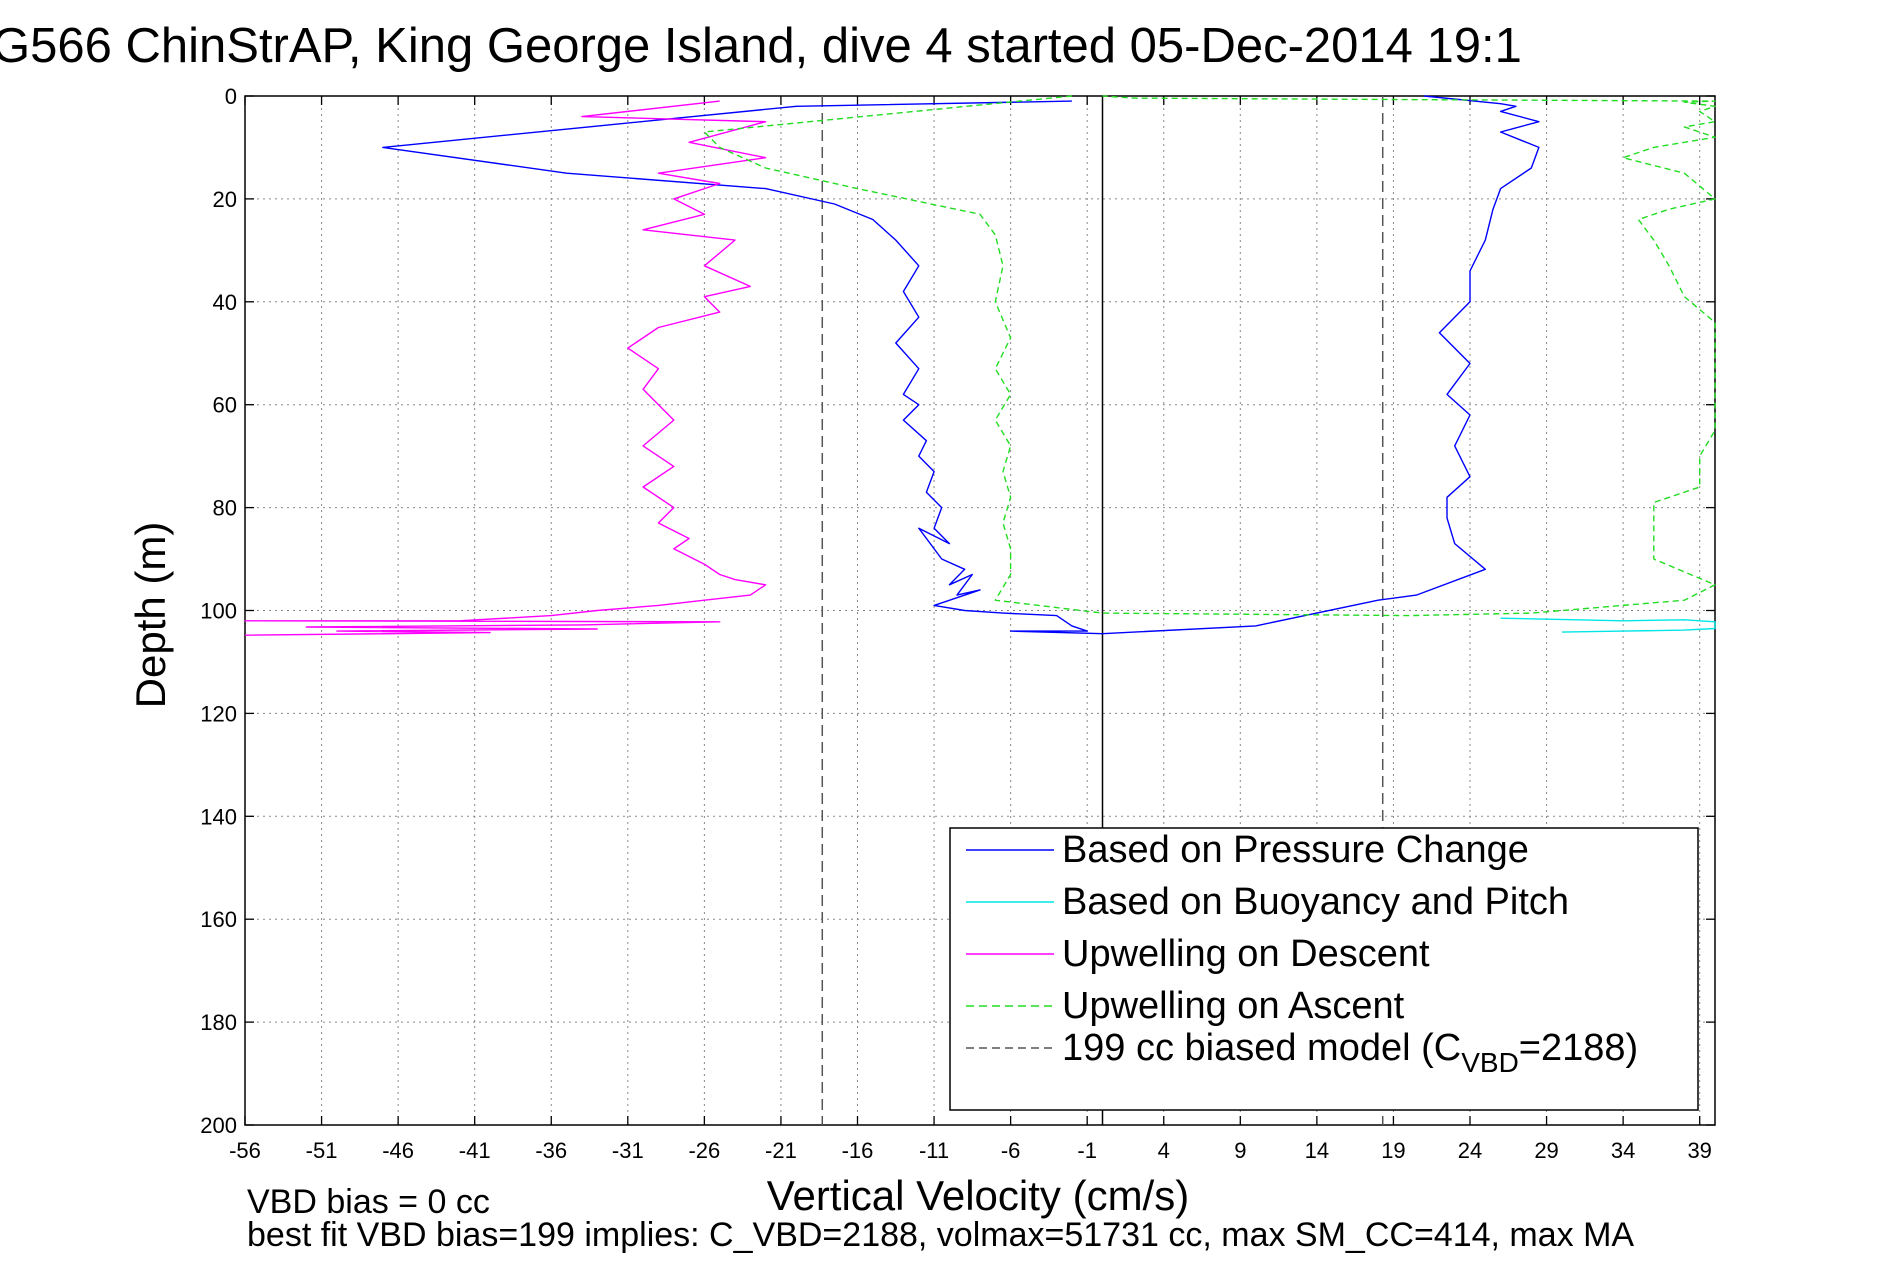  Describe the element at coordinates (1546, 1150) in the screenshot. I see `x-tick-label: 29` at that location.